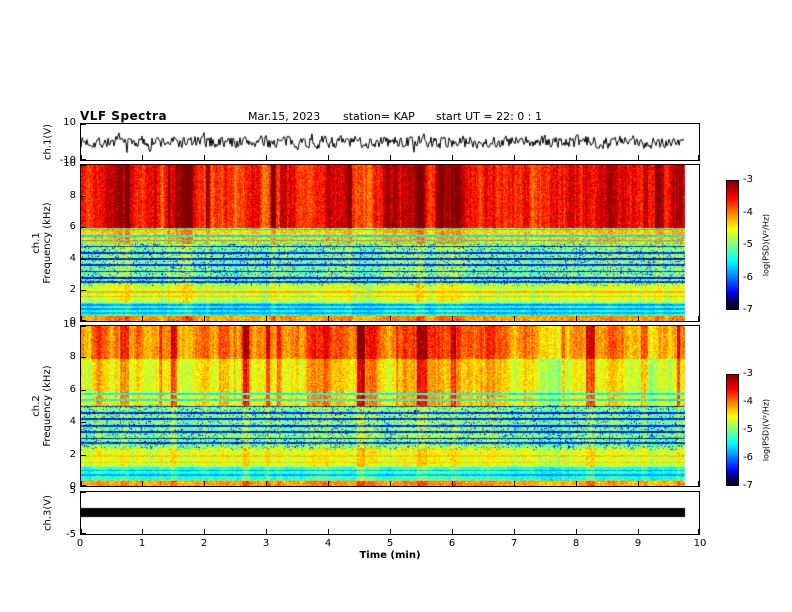 The height and width of the screenshot is (612, 792). I want to click on x-tick-label: 0, so click(80, 543).